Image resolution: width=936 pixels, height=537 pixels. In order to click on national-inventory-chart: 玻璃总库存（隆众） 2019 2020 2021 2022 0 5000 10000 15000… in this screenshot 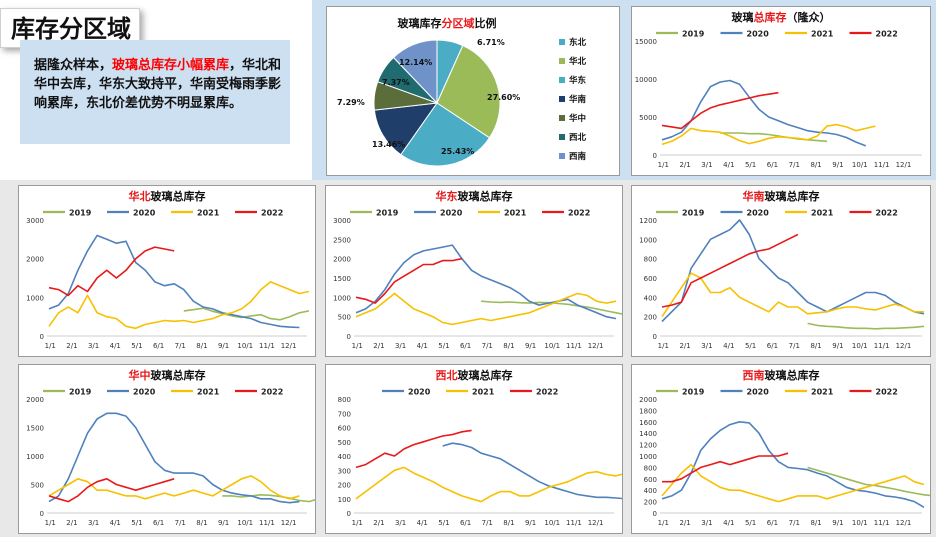, I will do `click(778, 89)`.